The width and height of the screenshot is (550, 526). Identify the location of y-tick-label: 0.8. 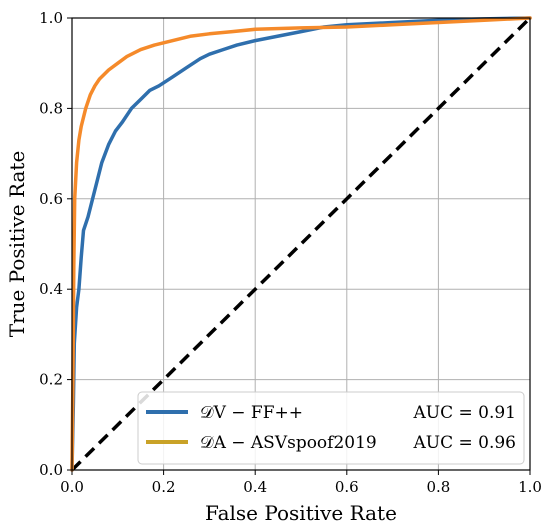
(51, 108).